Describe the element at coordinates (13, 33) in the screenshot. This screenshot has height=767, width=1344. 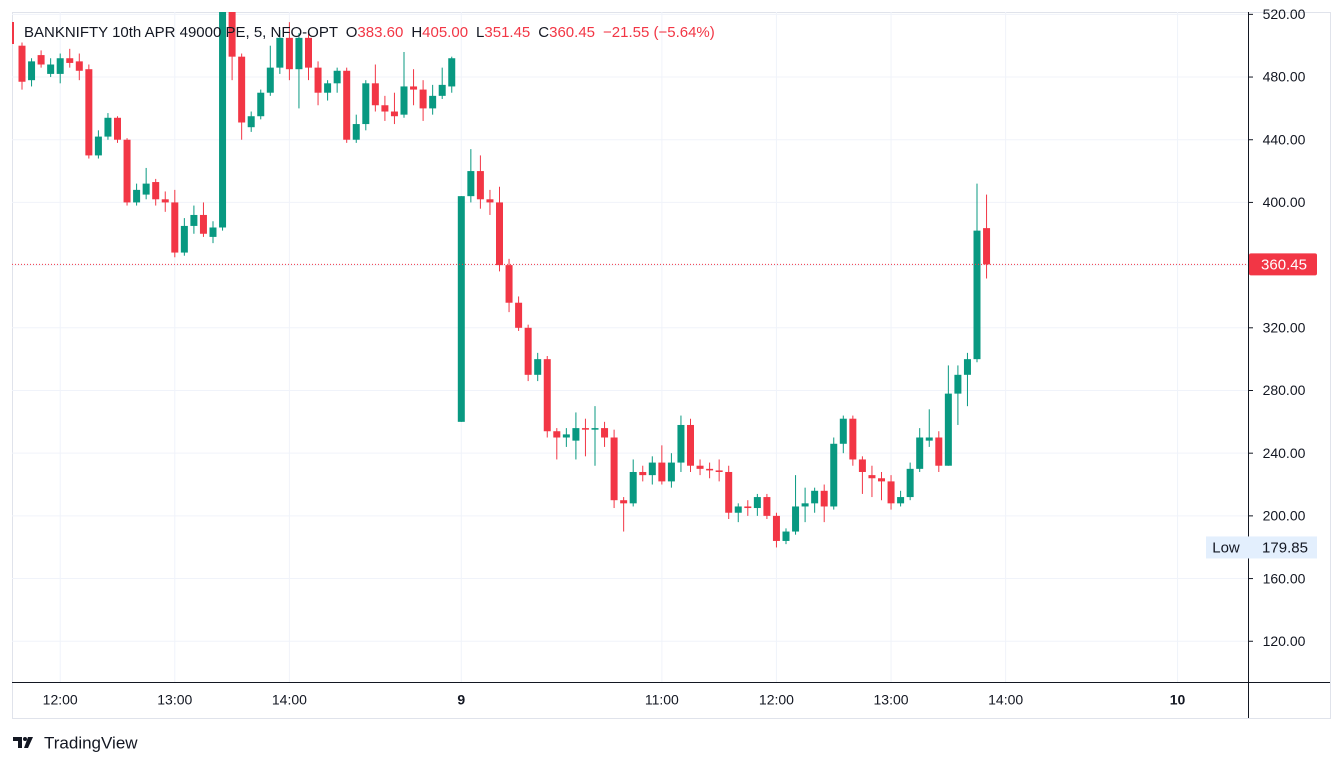
I see `legend-accent` at that location.